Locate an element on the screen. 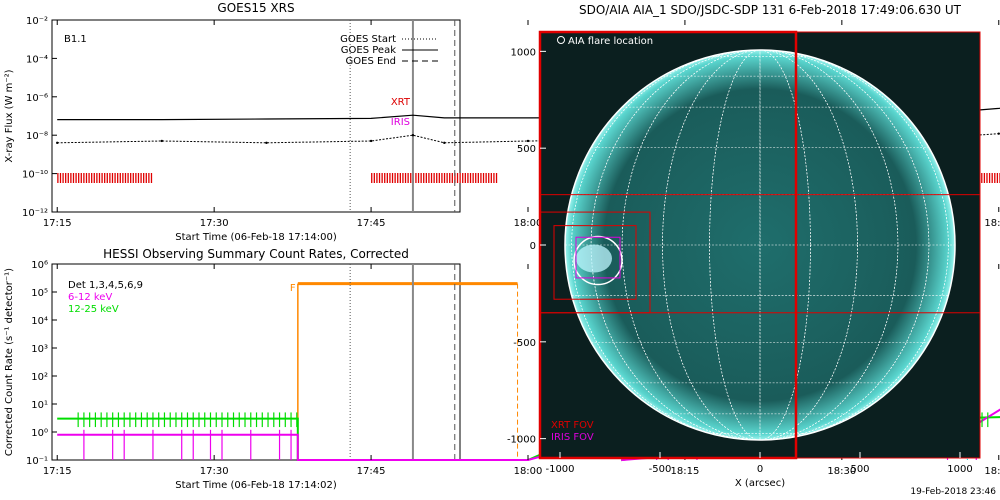 The image size is (1000, 500). goes-legend-label: GOES End is located at coordinates (371, 61).